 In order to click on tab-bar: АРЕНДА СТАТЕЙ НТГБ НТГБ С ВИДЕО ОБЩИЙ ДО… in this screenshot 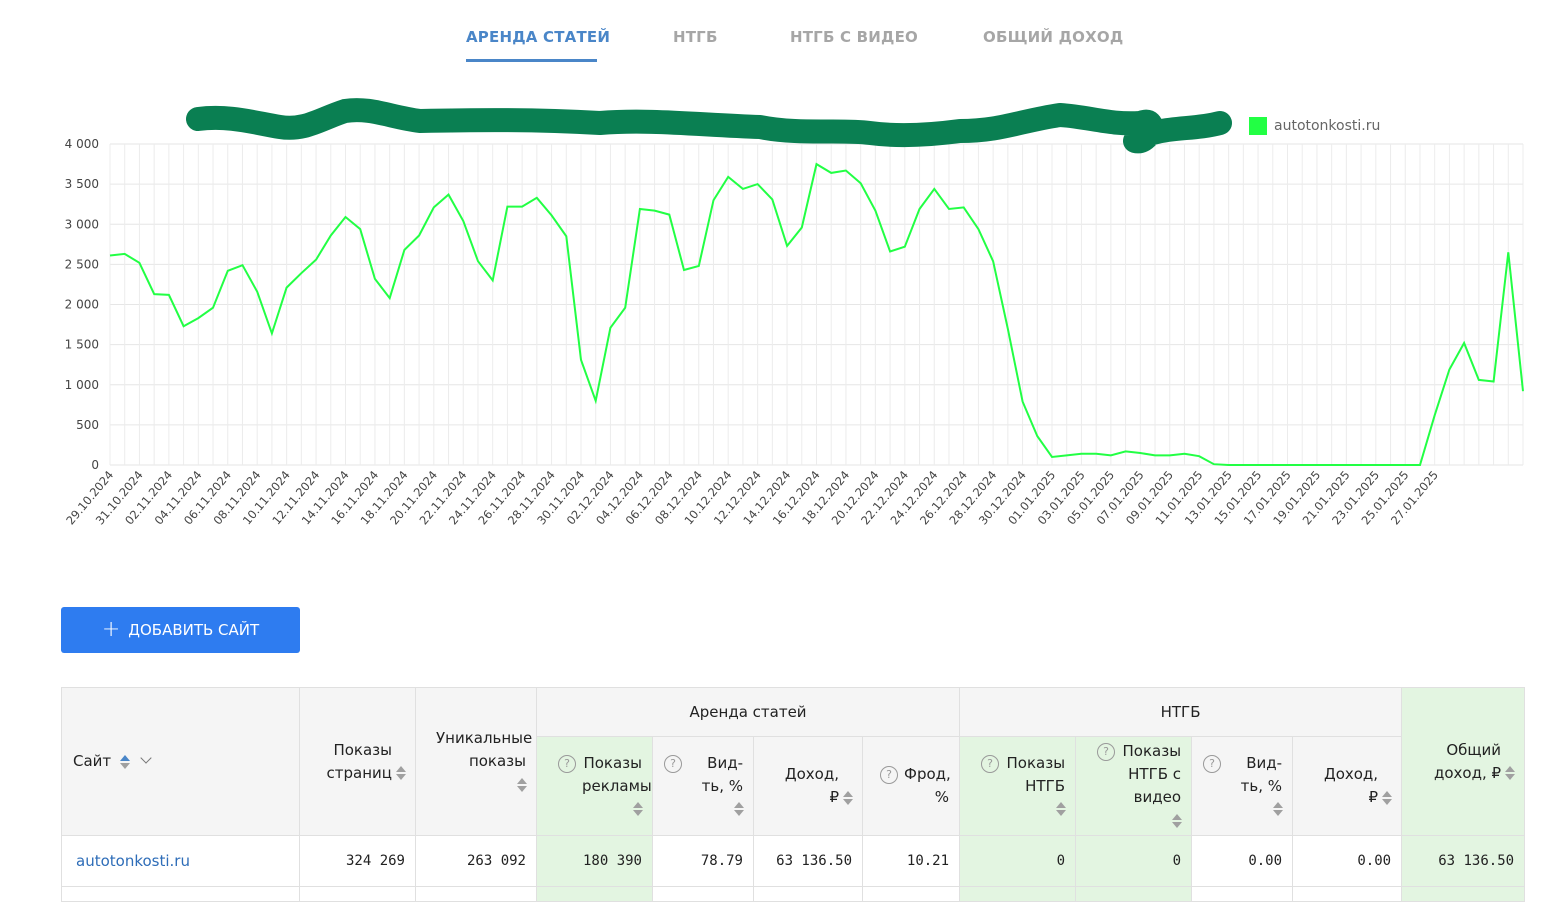, I will do `click(770, 48)`.